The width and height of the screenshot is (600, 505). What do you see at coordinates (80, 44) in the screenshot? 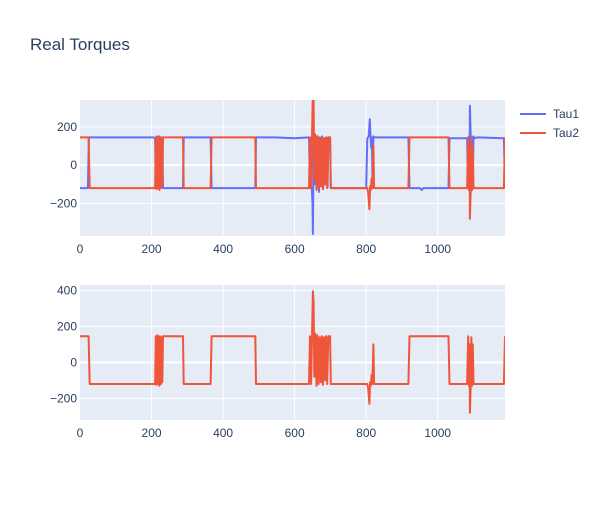
I see `chart-title: Real Torques` at bounding box center [80, 44].